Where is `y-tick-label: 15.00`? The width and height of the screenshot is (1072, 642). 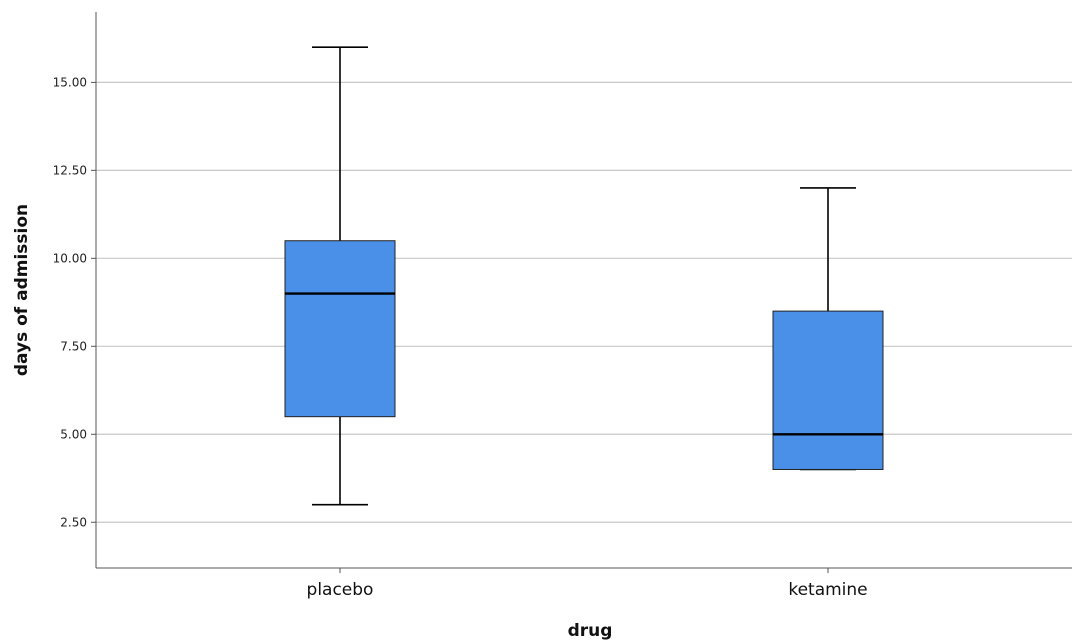
y-tick-label: 15.00 is located at coordinates (70, 82).